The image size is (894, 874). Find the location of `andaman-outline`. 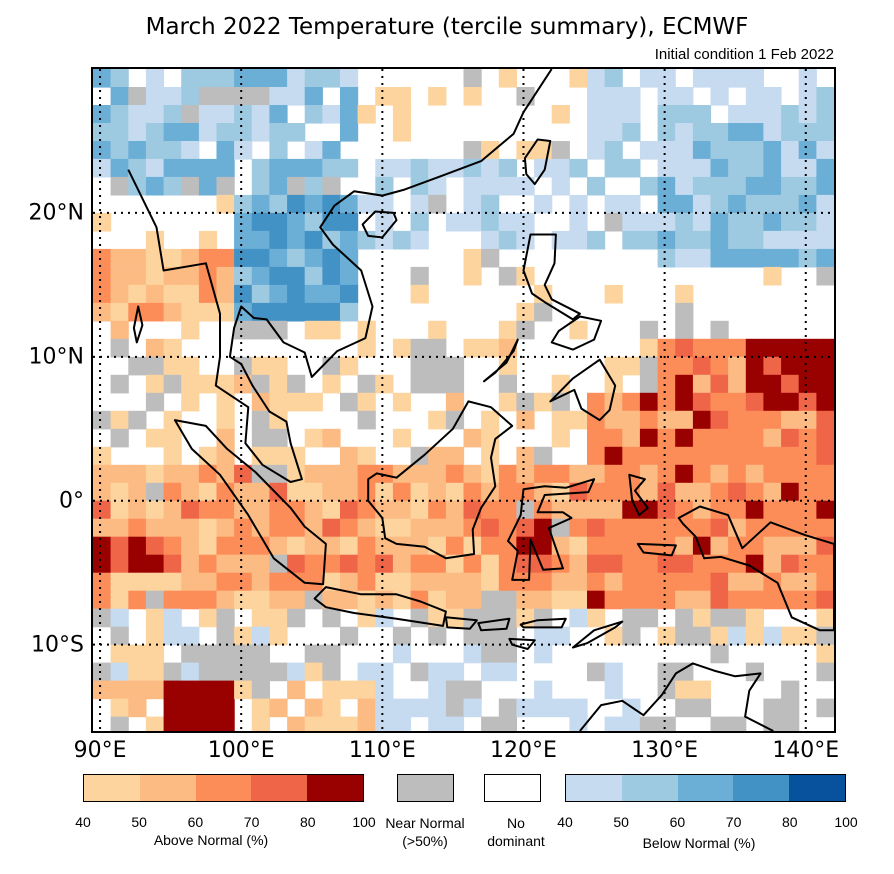

andaman-outline is located at coordinates (138, 324).